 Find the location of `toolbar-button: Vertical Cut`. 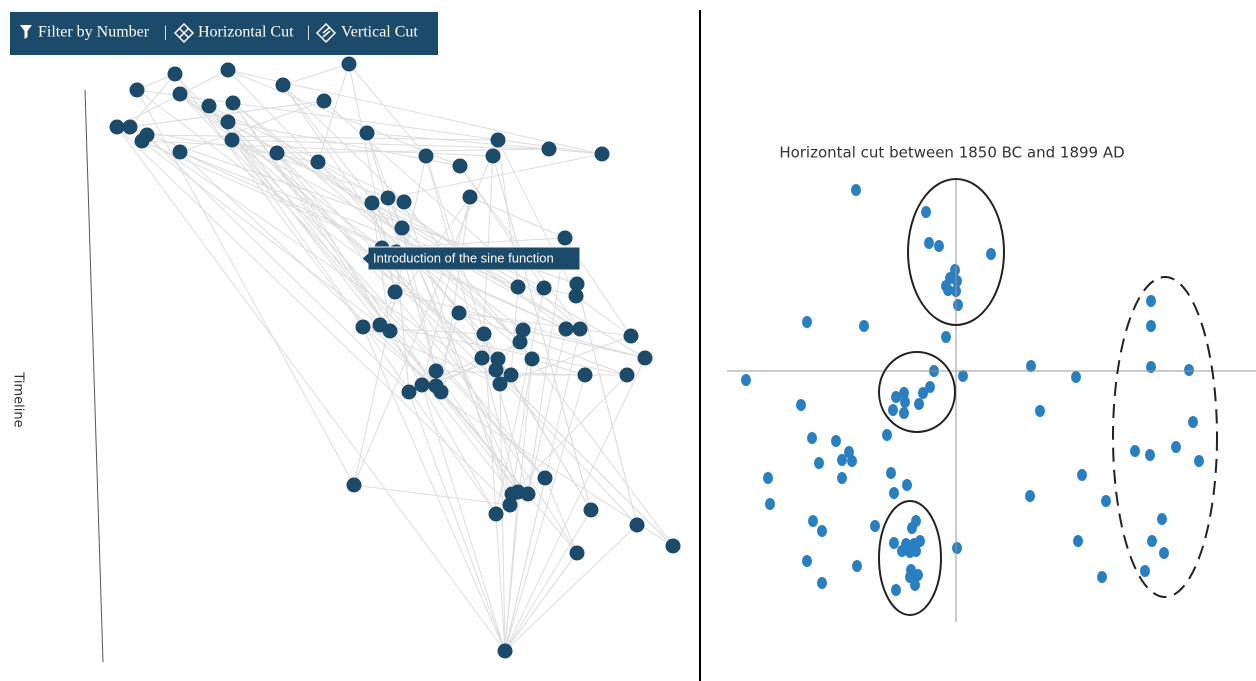

toolbar-button: Vertical Cut is located at coordinates (379, 32).